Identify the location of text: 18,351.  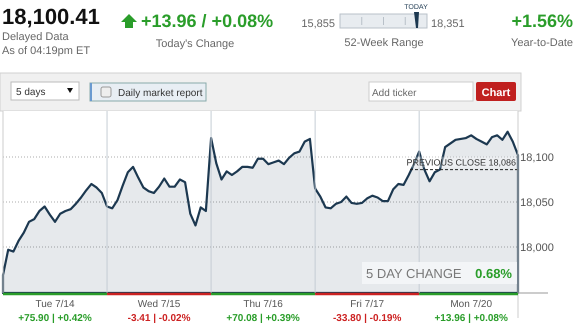
(448, 24).